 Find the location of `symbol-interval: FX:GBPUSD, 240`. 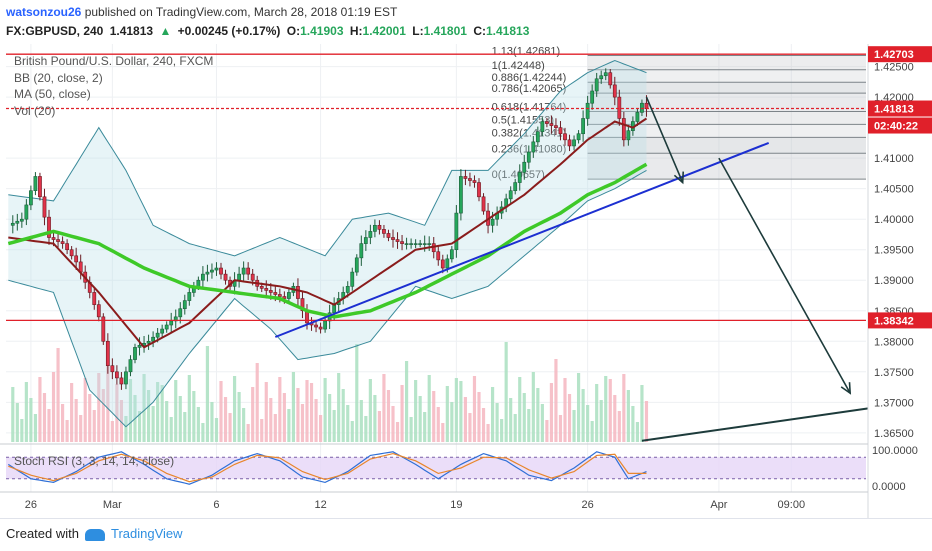

symbol-interval: FX:GBPUSD, 240 is located at coordinates (55, 31).